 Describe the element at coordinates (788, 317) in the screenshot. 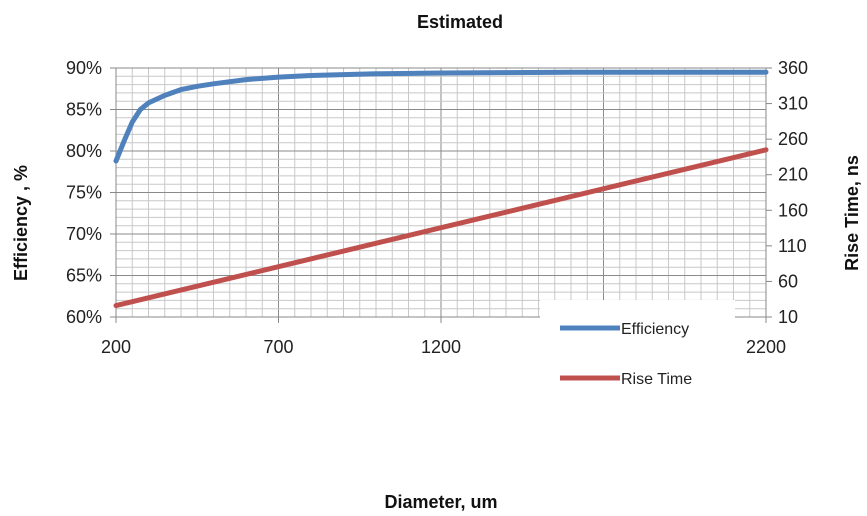

I see `y-right-tick-label: 10` at that location.